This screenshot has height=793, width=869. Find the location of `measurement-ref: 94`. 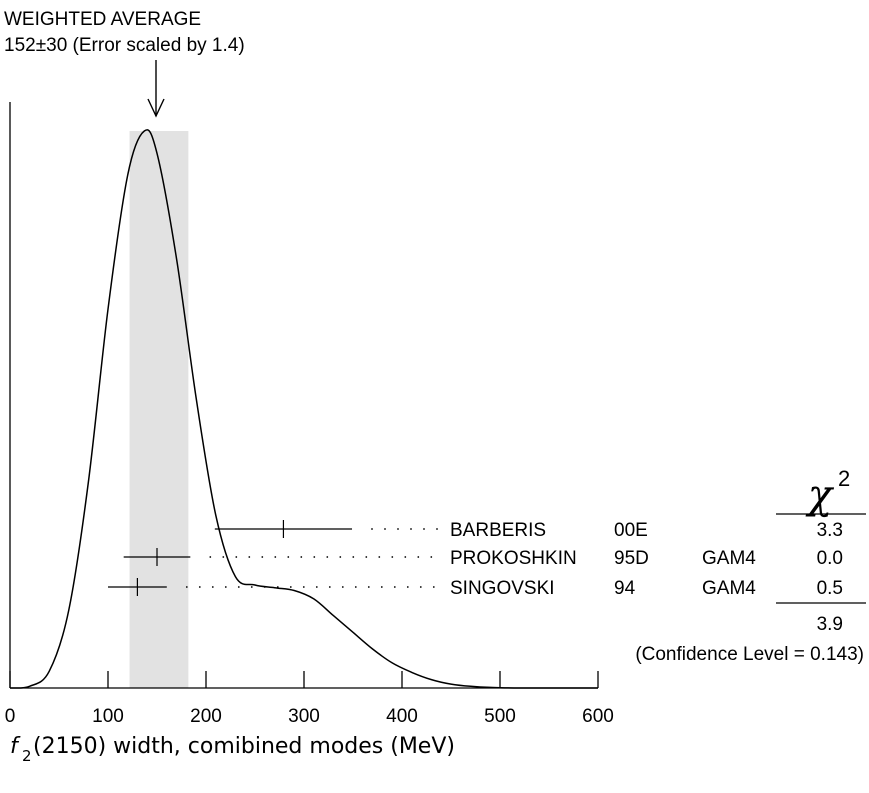

measurement-ref: 94 is located at coordinates (625, 588).